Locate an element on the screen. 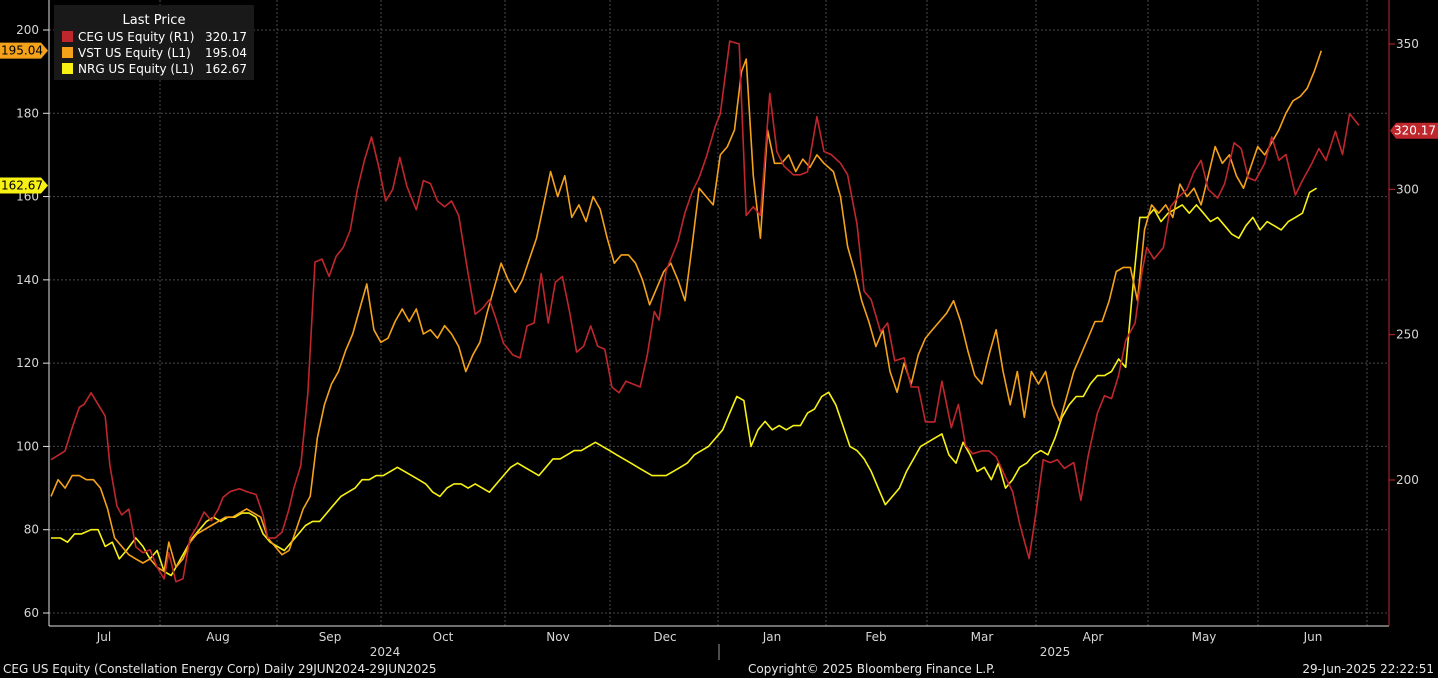 This screenshot has height=678, width=1438. left-tick-label: 100 is located at coordinates (27, 446).